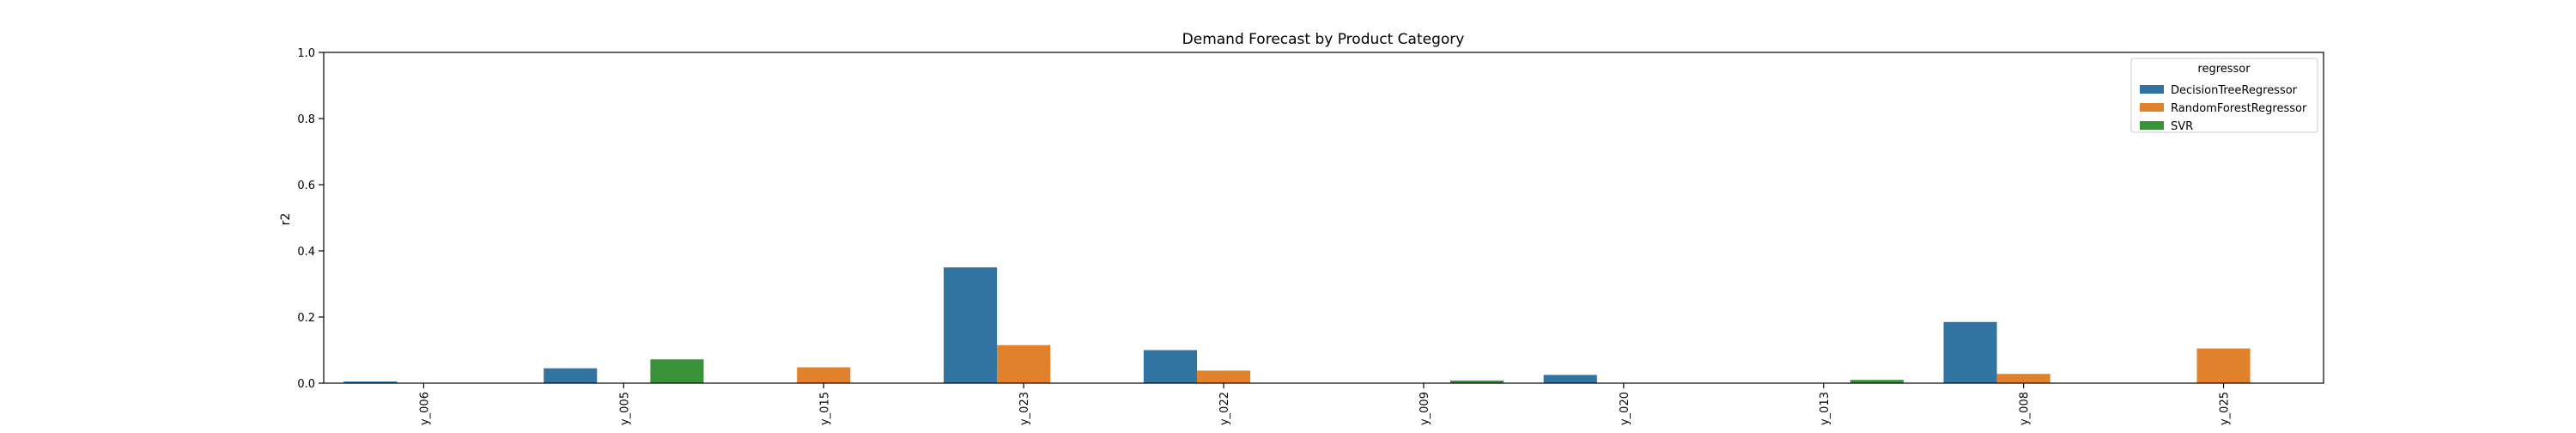 The height and width of the screenshot is (433, 2576). Describe the element at coordinates (1570, 379) in the screenshot. I see `bar-y-020-decisiontreeregressor` at that location.